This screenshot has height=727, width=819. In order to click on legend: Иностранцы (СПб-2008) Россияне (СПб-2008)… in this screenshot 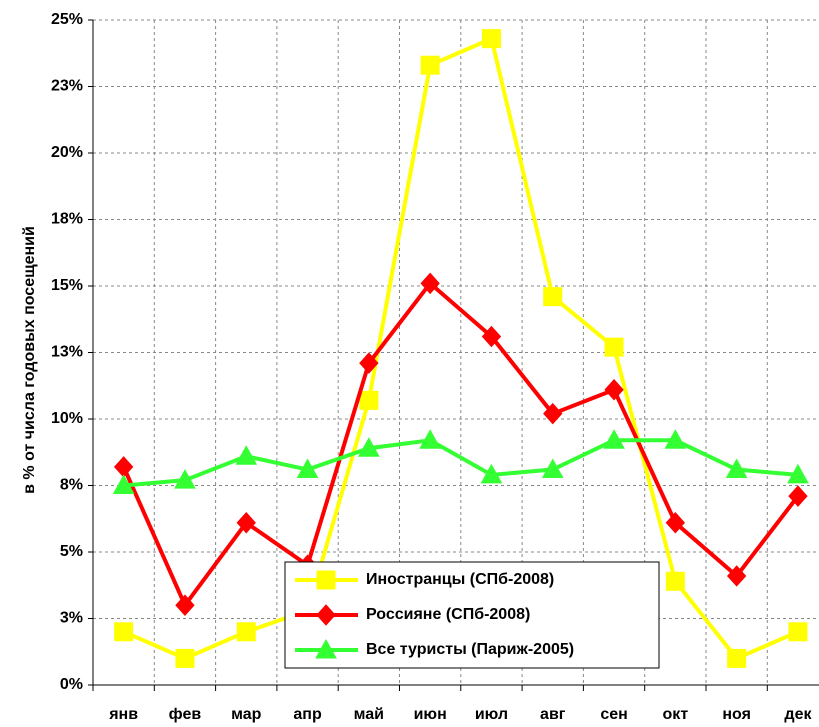, I will do `click(472, 615)`.